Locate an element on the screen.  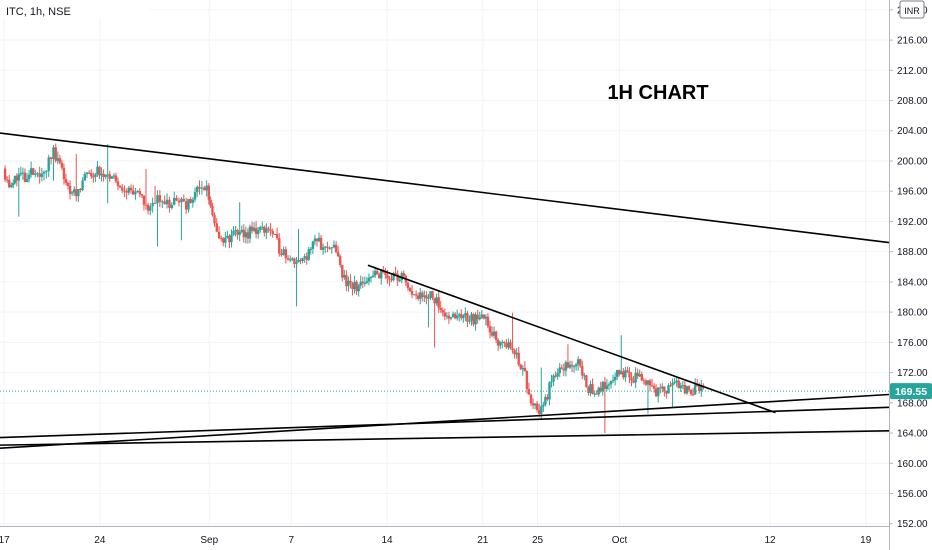
time-axis: 17 24 Sep 7 14 21 25 Oct 12 19 is located at coordinates (436, 540).